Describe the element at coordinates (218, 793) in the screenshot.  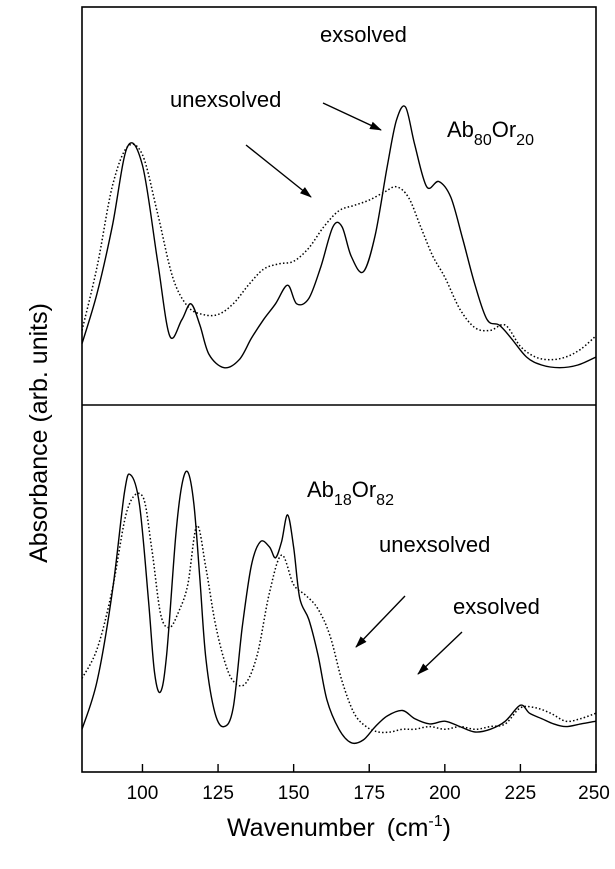
I see `x-tick-label-125: 125` at that location.